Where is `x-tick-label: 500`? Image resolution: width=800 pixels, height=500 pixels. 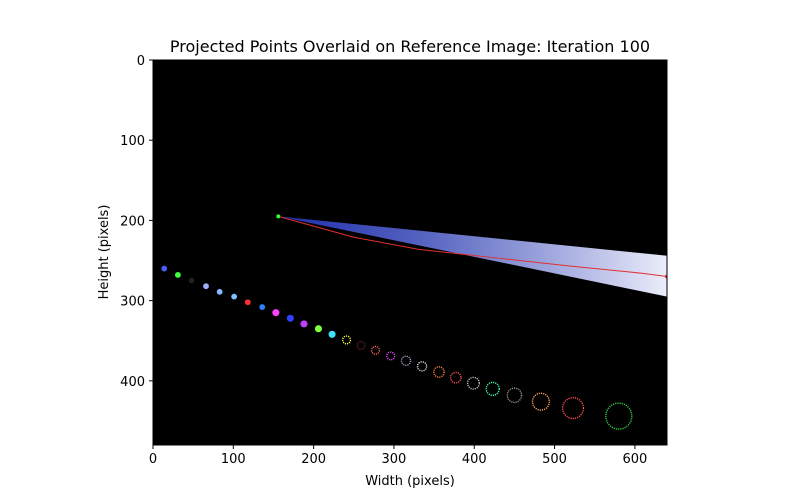
x-tick-label: 500 is located at coordinates (554, 459).